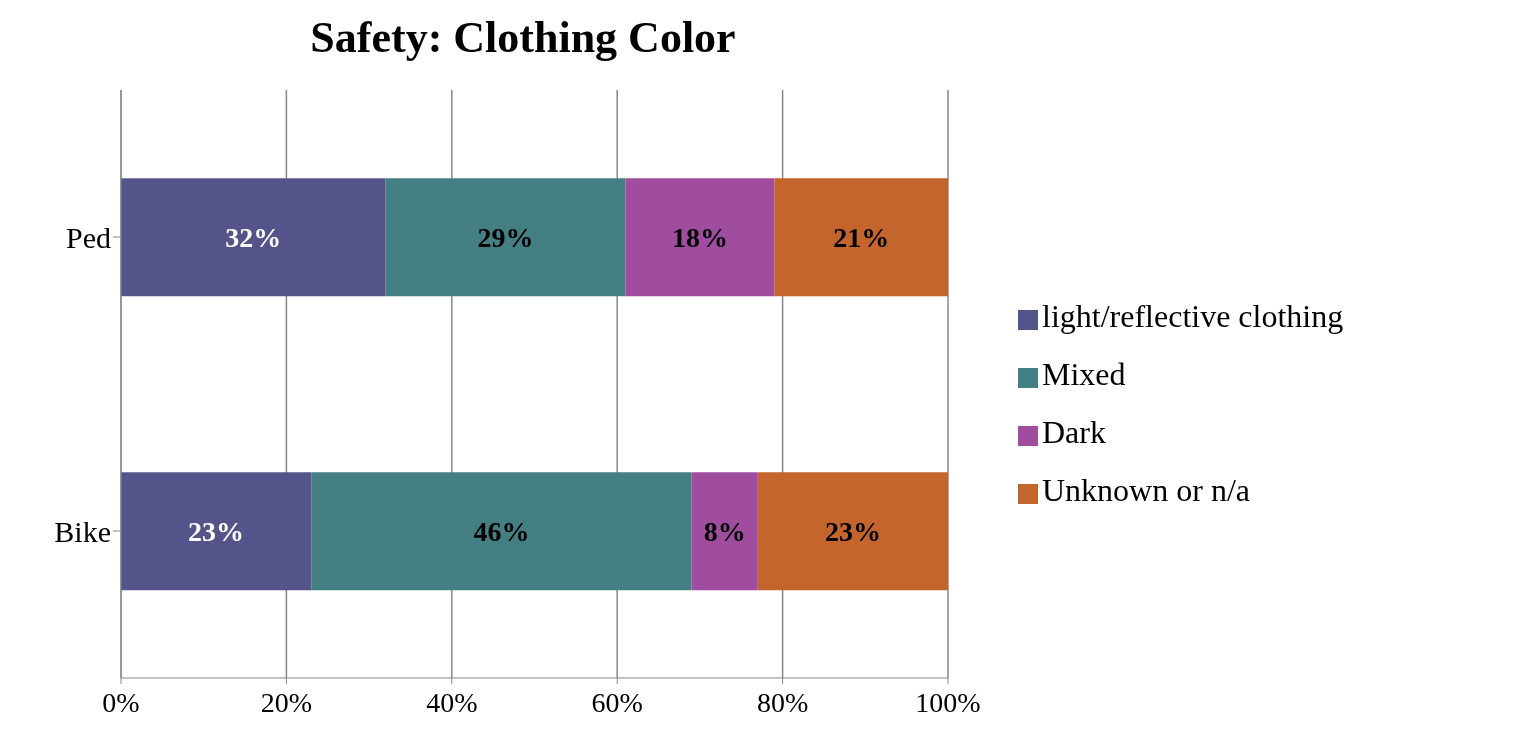 The height and width of the screenshot is (735, 1516). Describe the element at coordinates (523, 38) in the screenshot. I see `chart-title: Safety: Clothing Color` at that location.